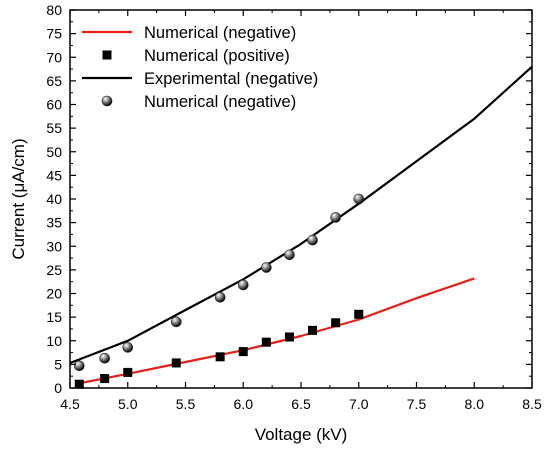 This screenshot has width=550, height=451. I want to click on y-tick-label: 15, so click(54, 317).